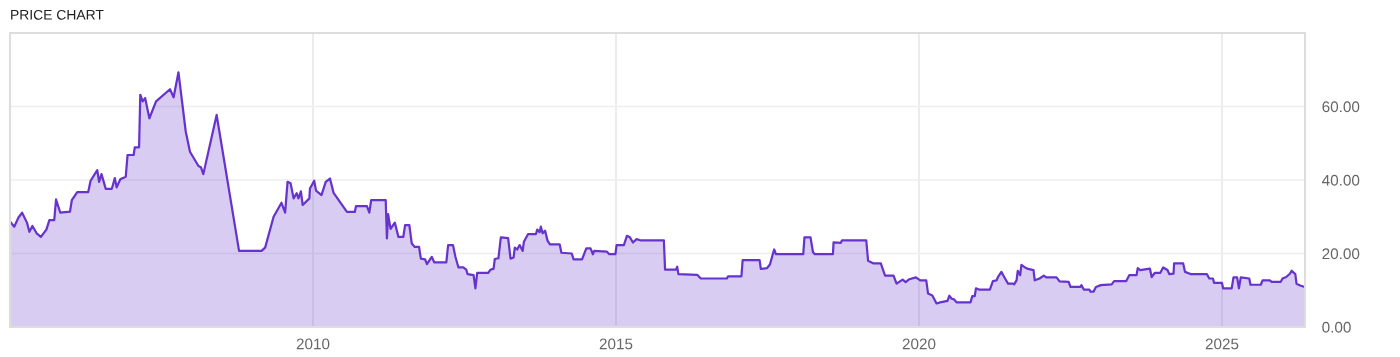  I want to click on chart-title: PRICE CHART, so click(57, 14).